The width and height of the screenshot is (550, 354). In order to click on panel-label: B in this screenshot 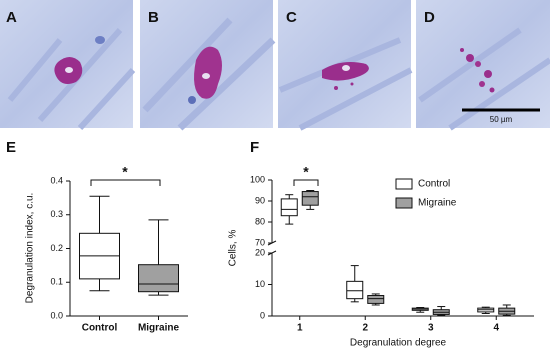, I will do `click(153, 17)`.